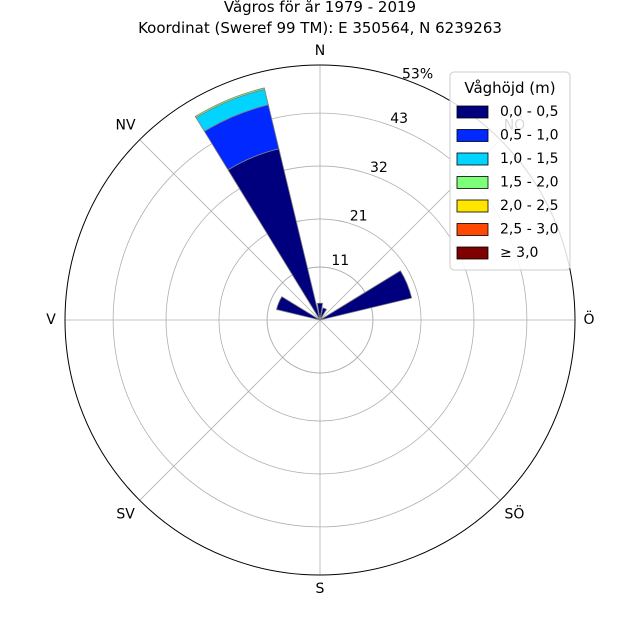 The height and width of the screenshot is (640, 640). What do you see at coordinates (529, 112) in the screenshot?
I see `legend-label: 0,0 - 0,5` at bounding box center [529, 112].